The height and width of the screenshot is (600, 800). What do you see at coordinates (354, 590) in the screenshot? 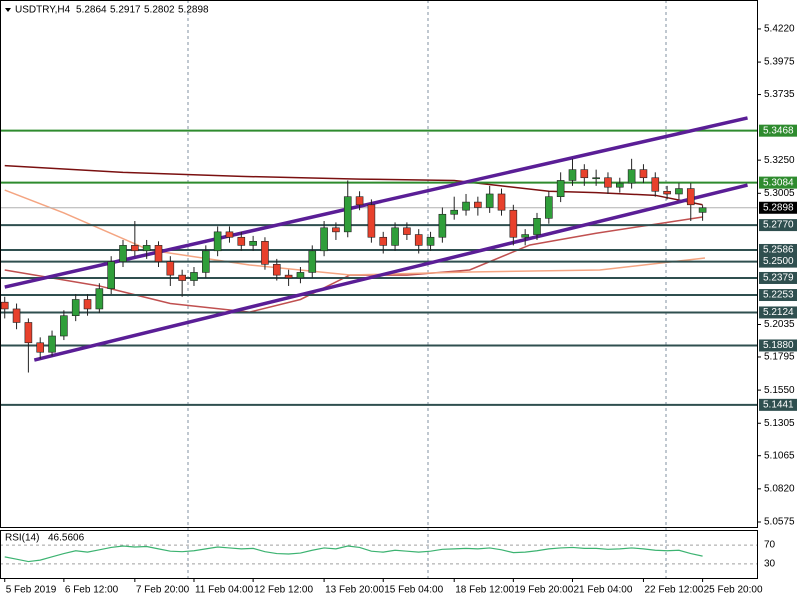
I see `x-tick-label: 13 Feb 20:00` at bounding box center [354, 590].